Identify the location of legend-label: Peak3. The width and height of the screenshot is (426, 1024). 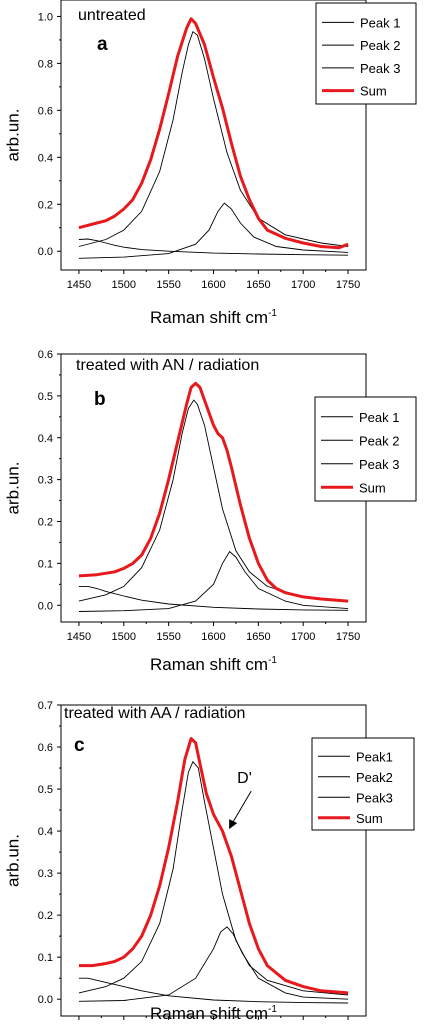
(374, 797).